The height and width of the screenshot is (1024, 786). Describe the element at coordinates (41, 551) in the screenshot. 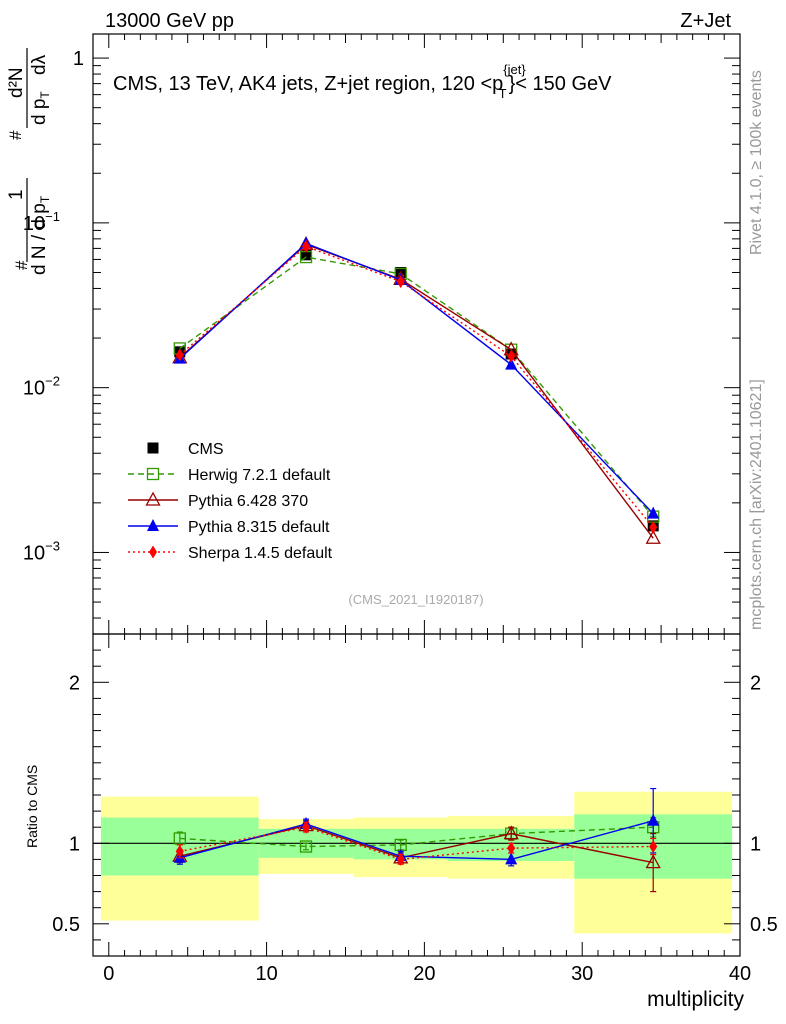

I see `y-tick-label: 10⁻³` at that location.